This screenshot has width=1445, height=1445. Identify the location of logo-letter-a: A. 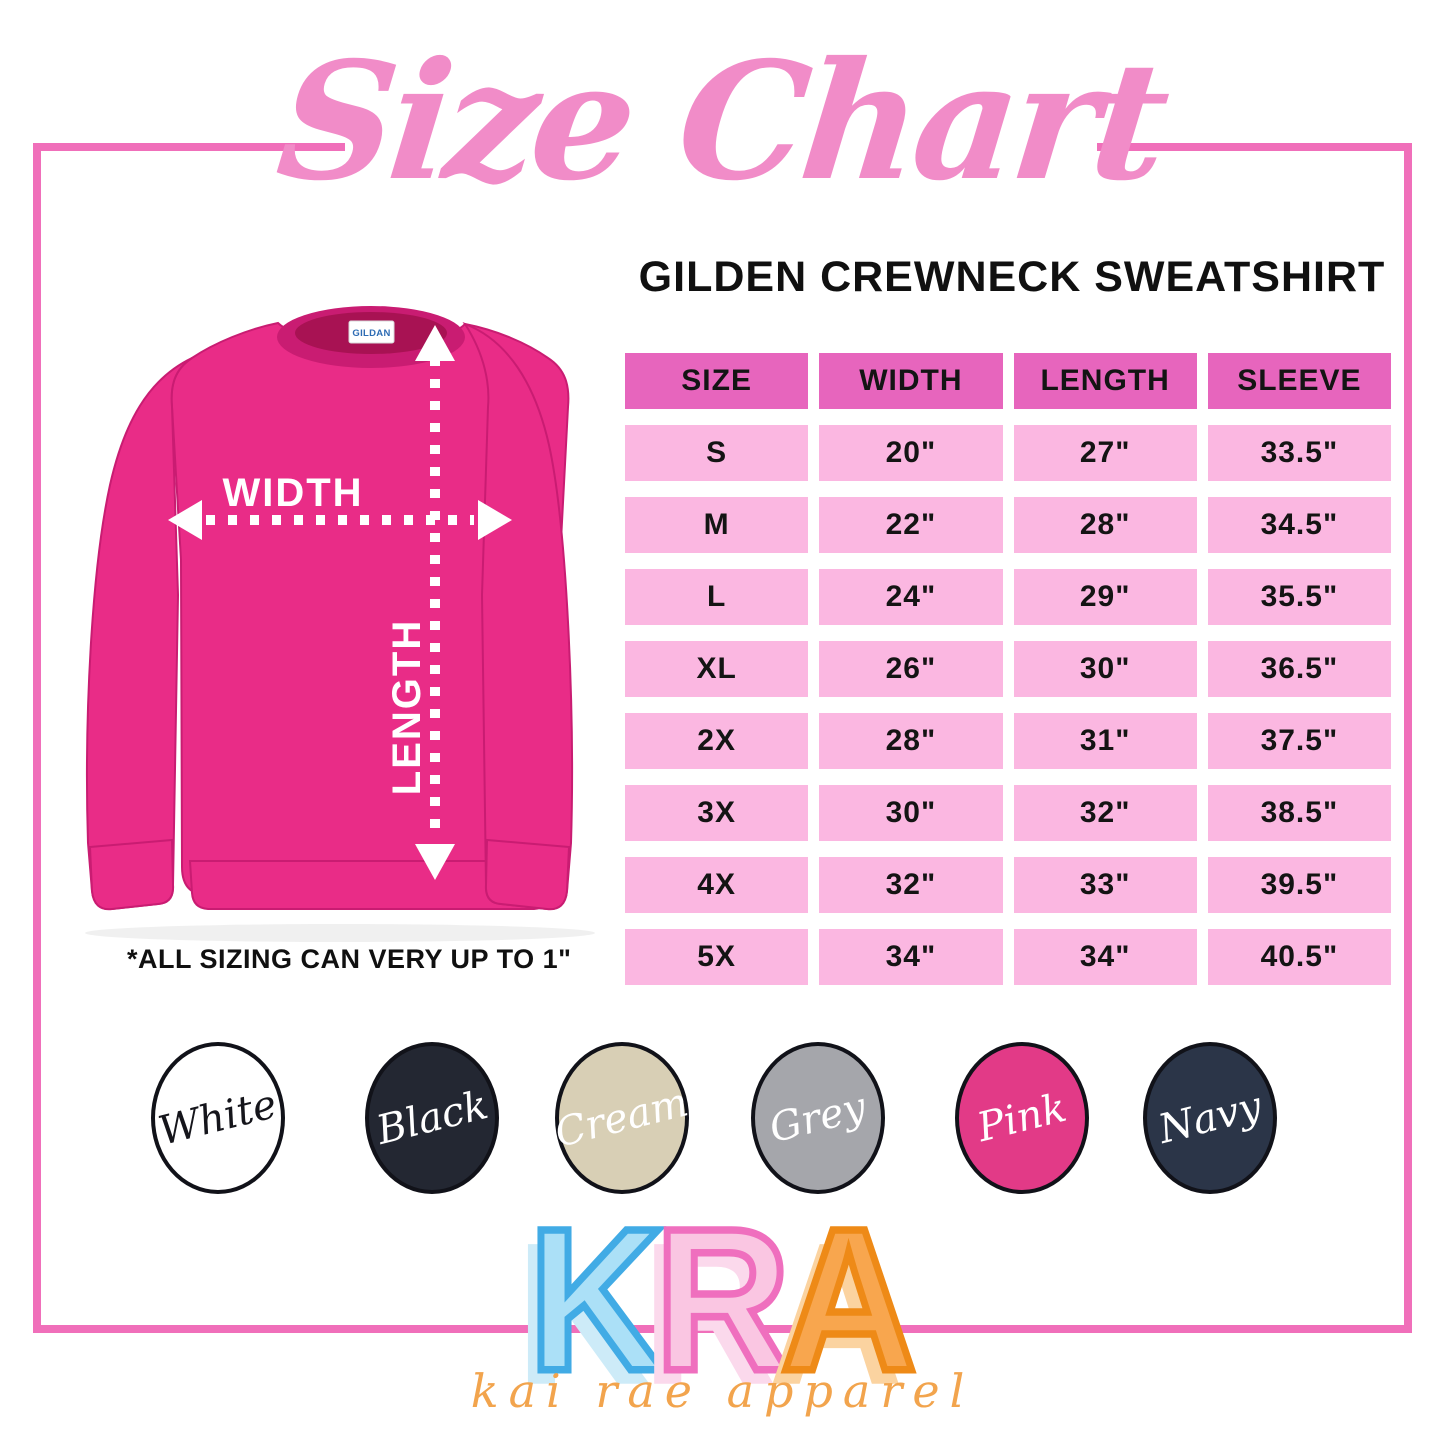
(848, 1299).